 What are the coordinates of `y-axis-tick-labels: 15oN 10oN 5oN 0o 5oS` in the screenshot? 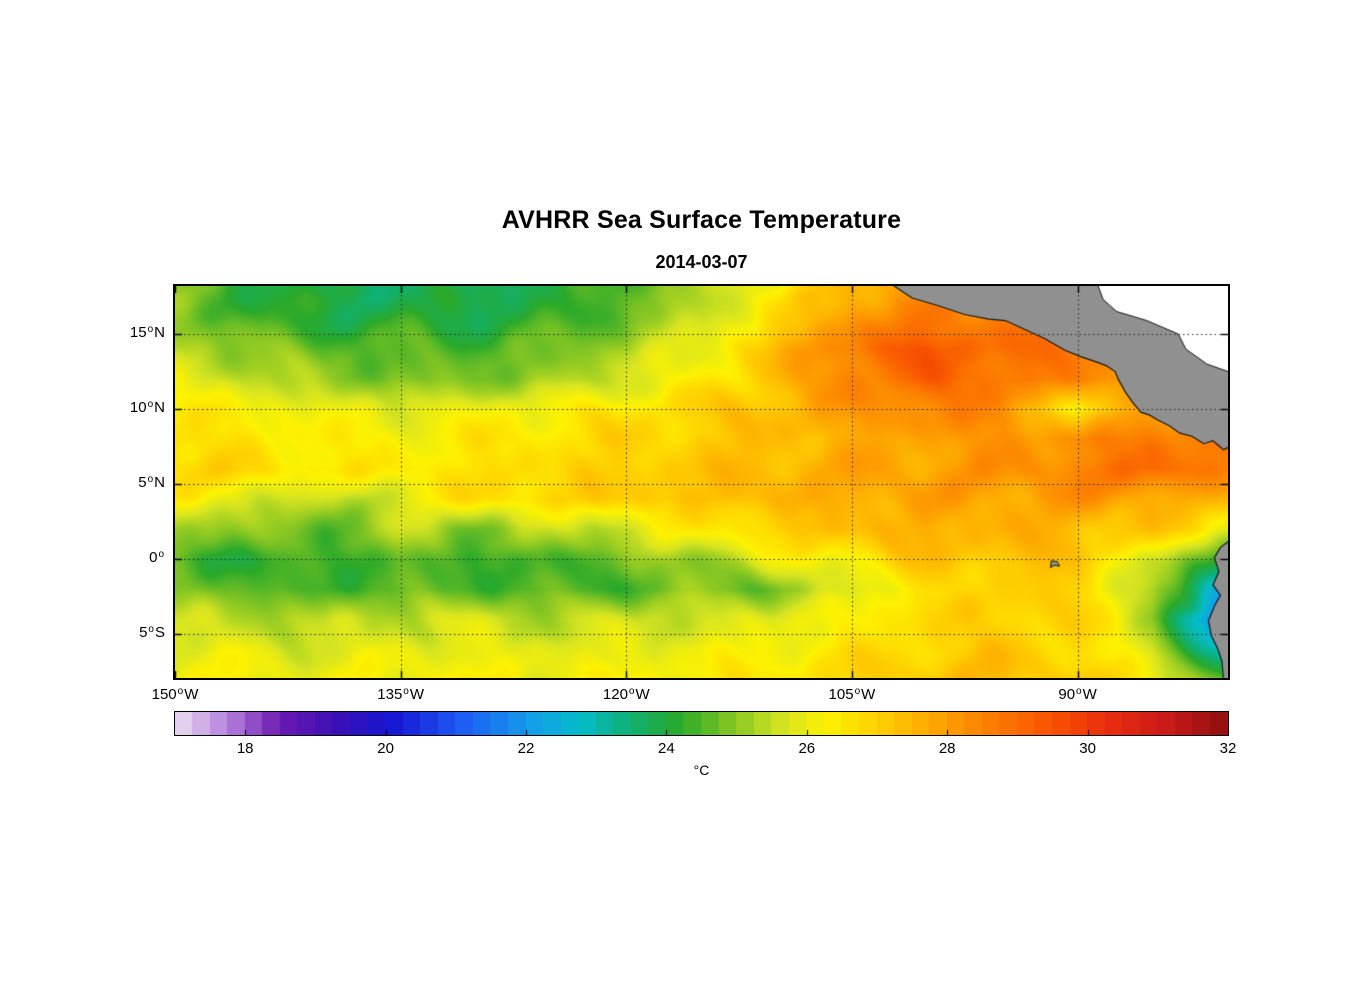 It's located at (82, 482).